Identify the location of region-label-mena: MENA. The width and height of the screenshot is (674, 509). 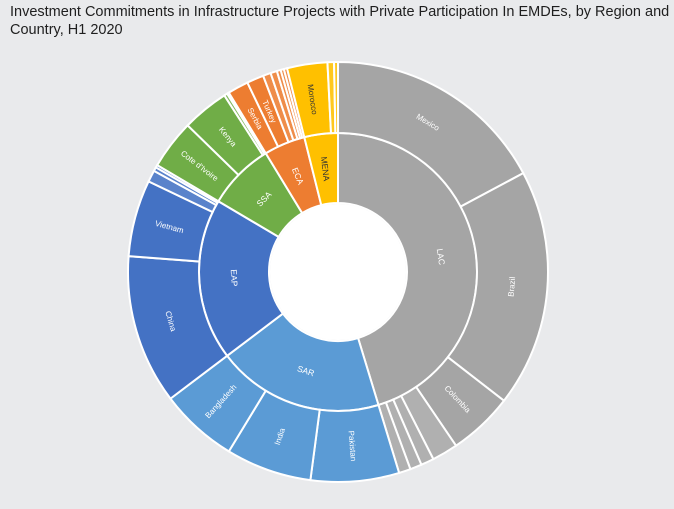
(325, 169).